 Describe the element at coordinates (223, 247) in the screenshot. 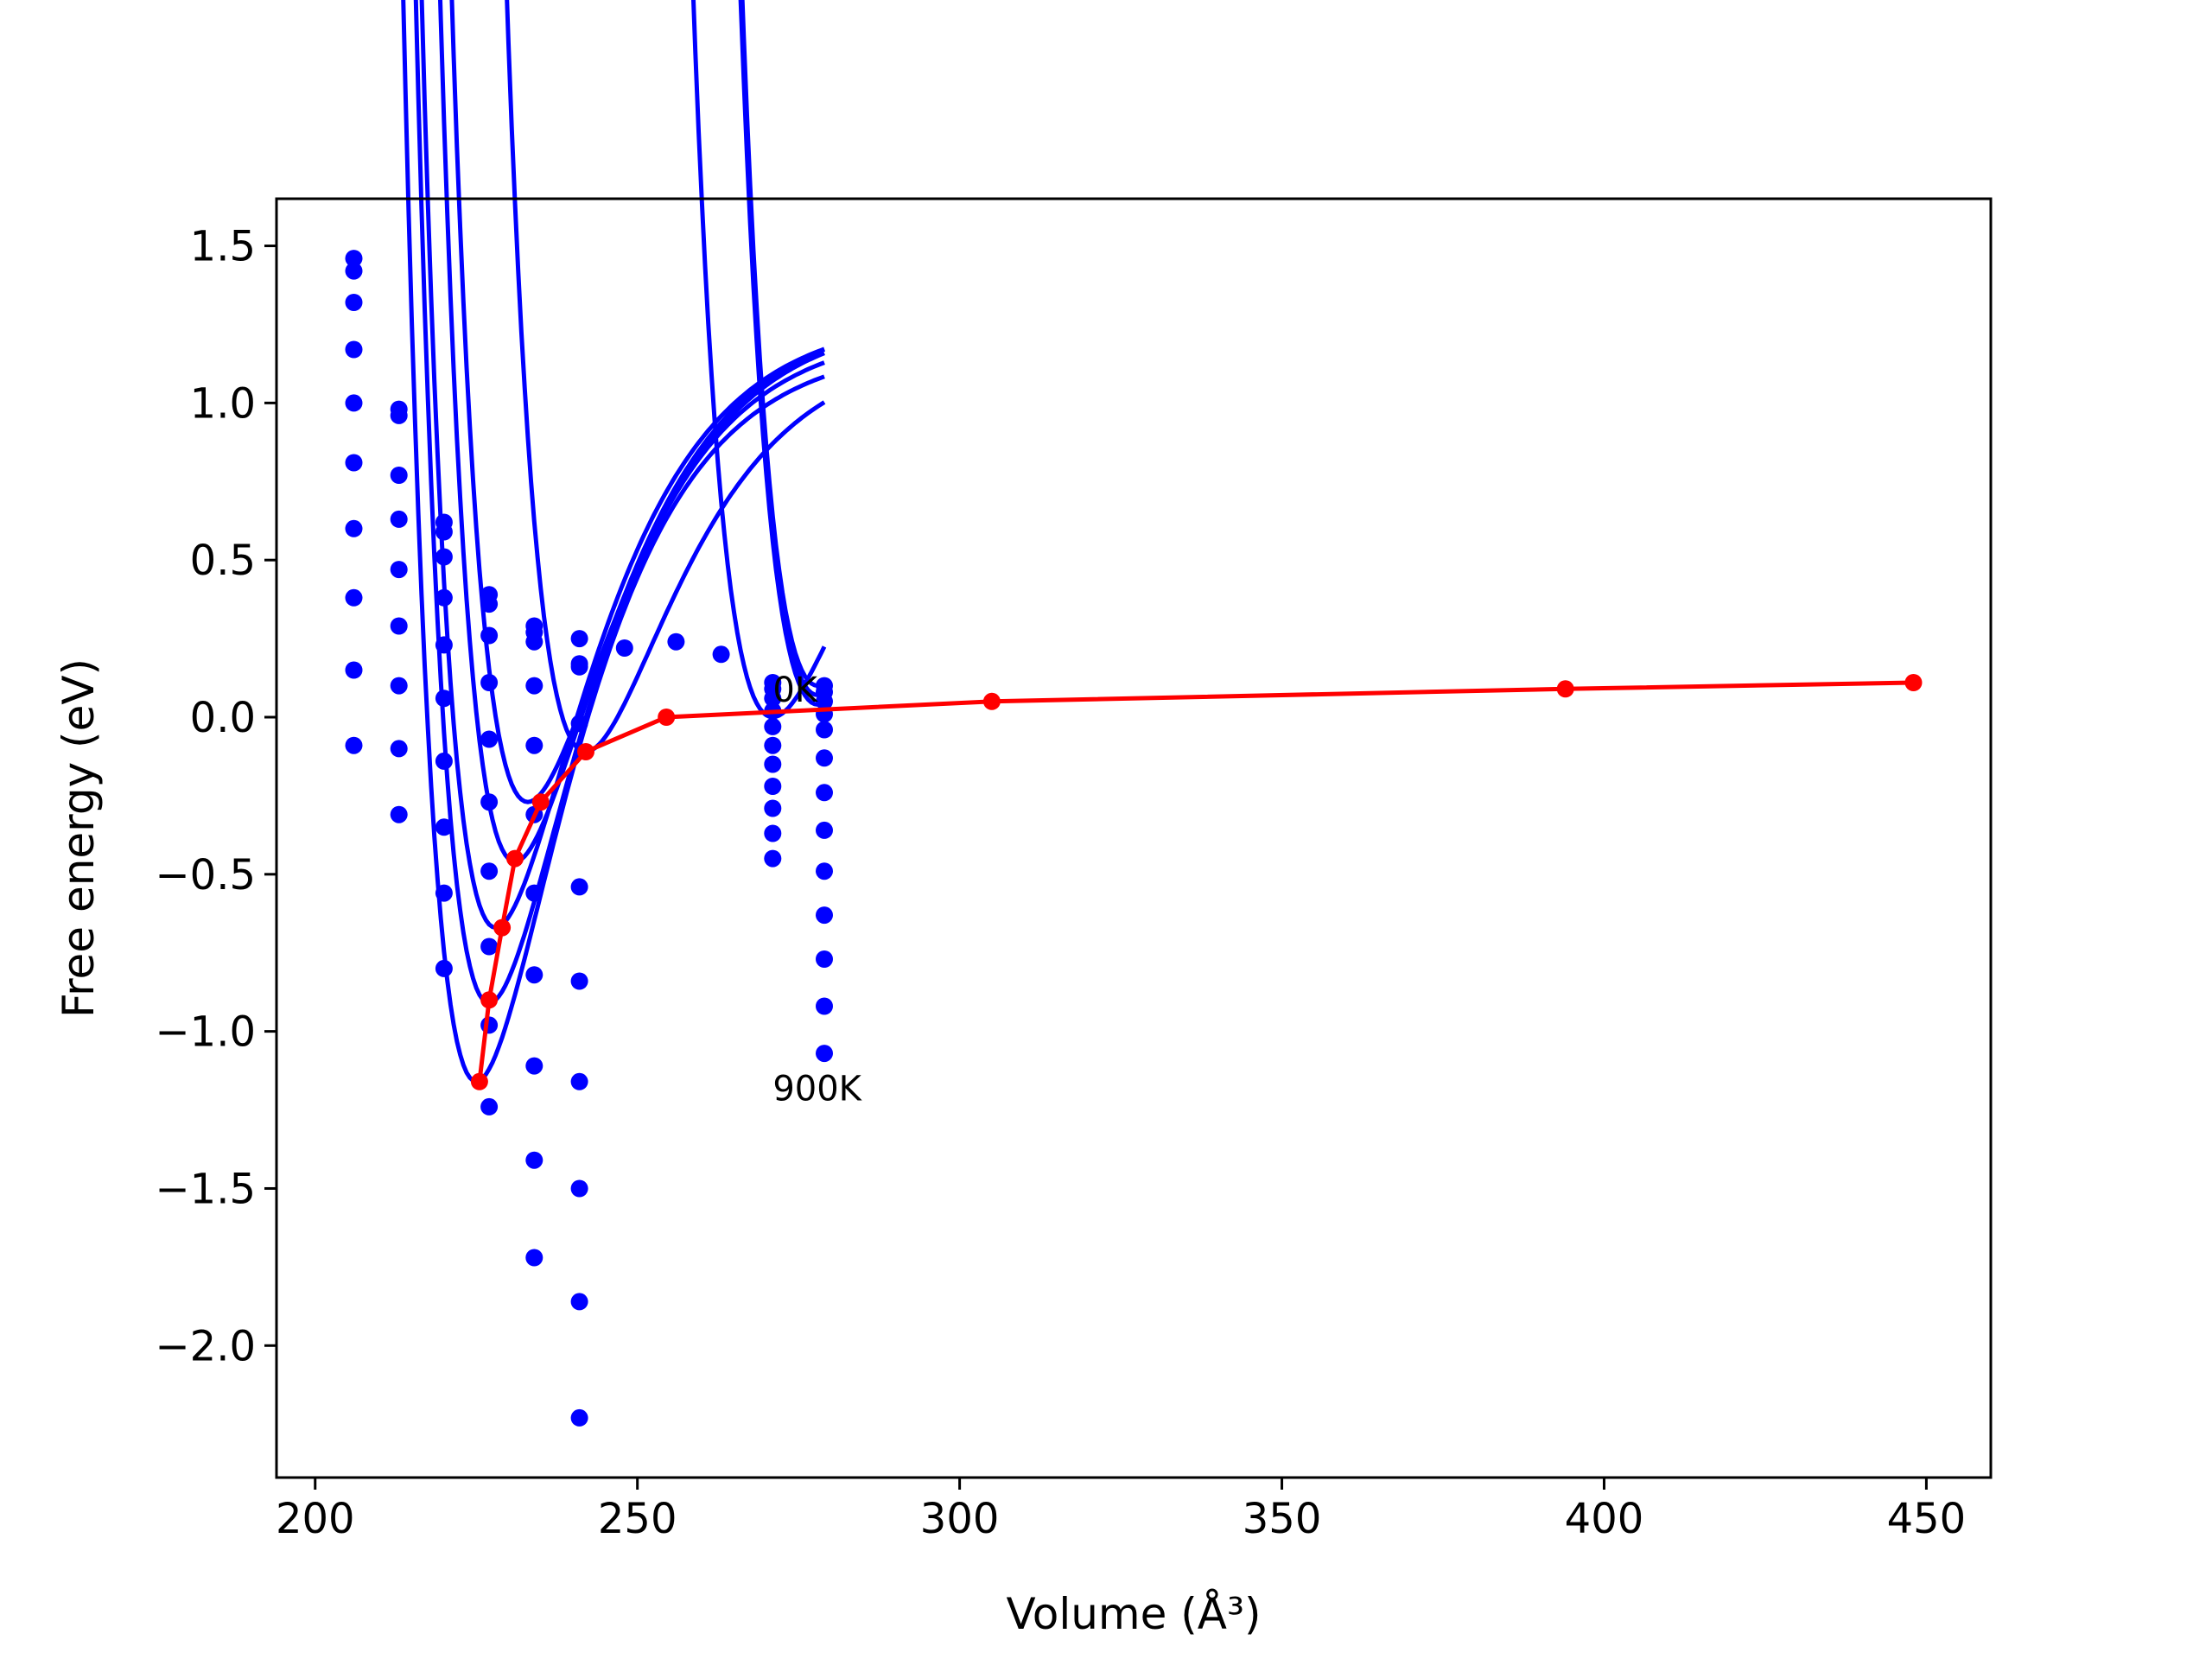

I see `y-tick-label: 1.5` at that location.